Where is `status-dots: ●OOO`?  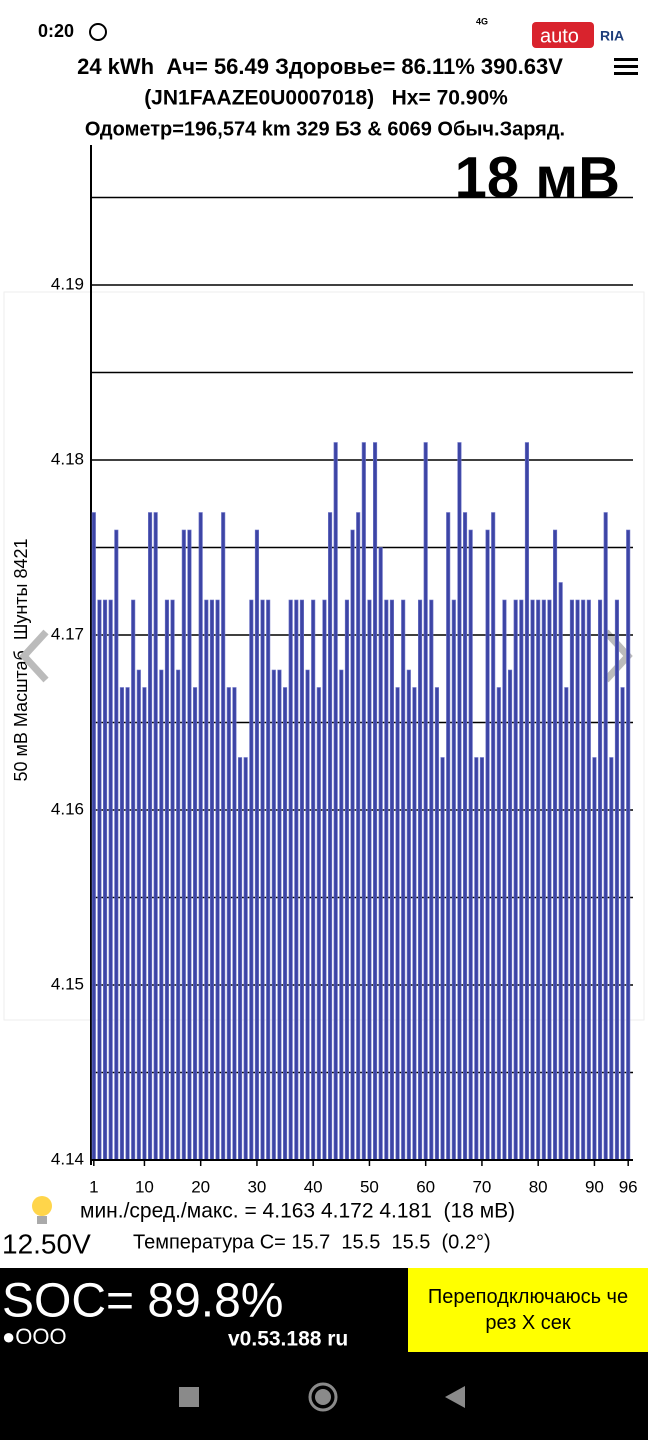
status-dots: ●OOO is located at coordinates (34, 1336).